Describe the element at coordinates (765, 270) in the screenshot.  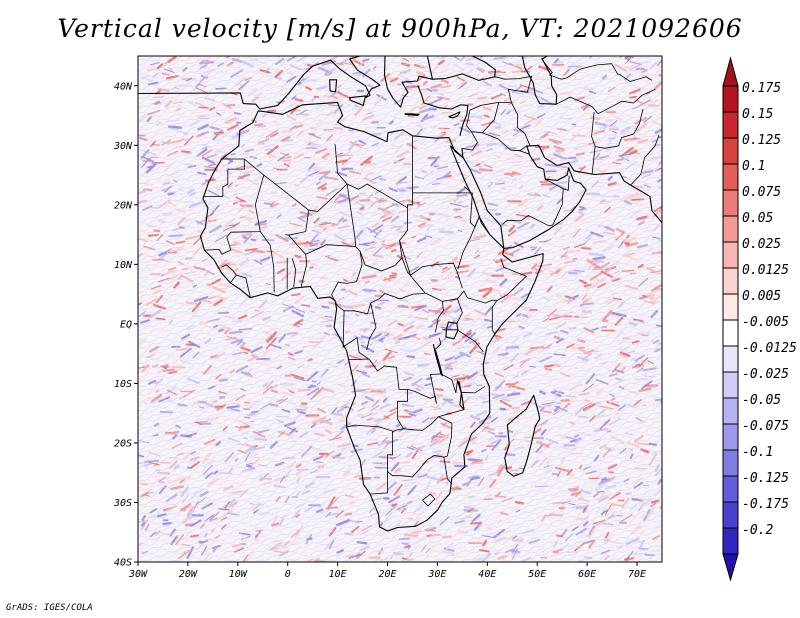
I see `colorbar-label: 0.0125` at that location.